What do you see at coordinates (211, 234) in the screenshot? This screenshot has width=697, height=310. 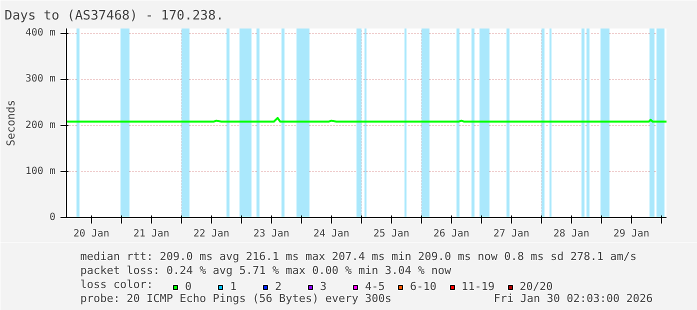 I see `x-tick-label: 22 Jan` at bounding box center [211, 234].